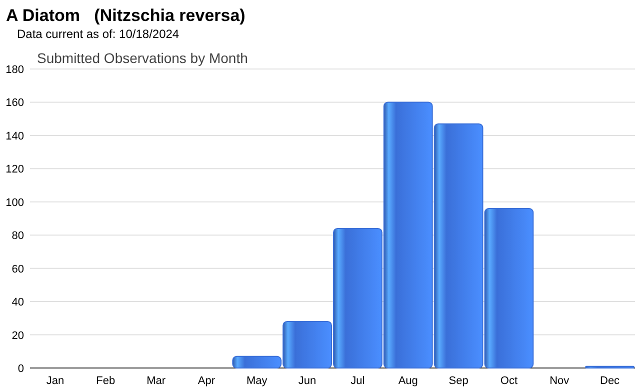 The image size is (640, 390). I want to click on y-tick-label: 120, so click(15, 170).